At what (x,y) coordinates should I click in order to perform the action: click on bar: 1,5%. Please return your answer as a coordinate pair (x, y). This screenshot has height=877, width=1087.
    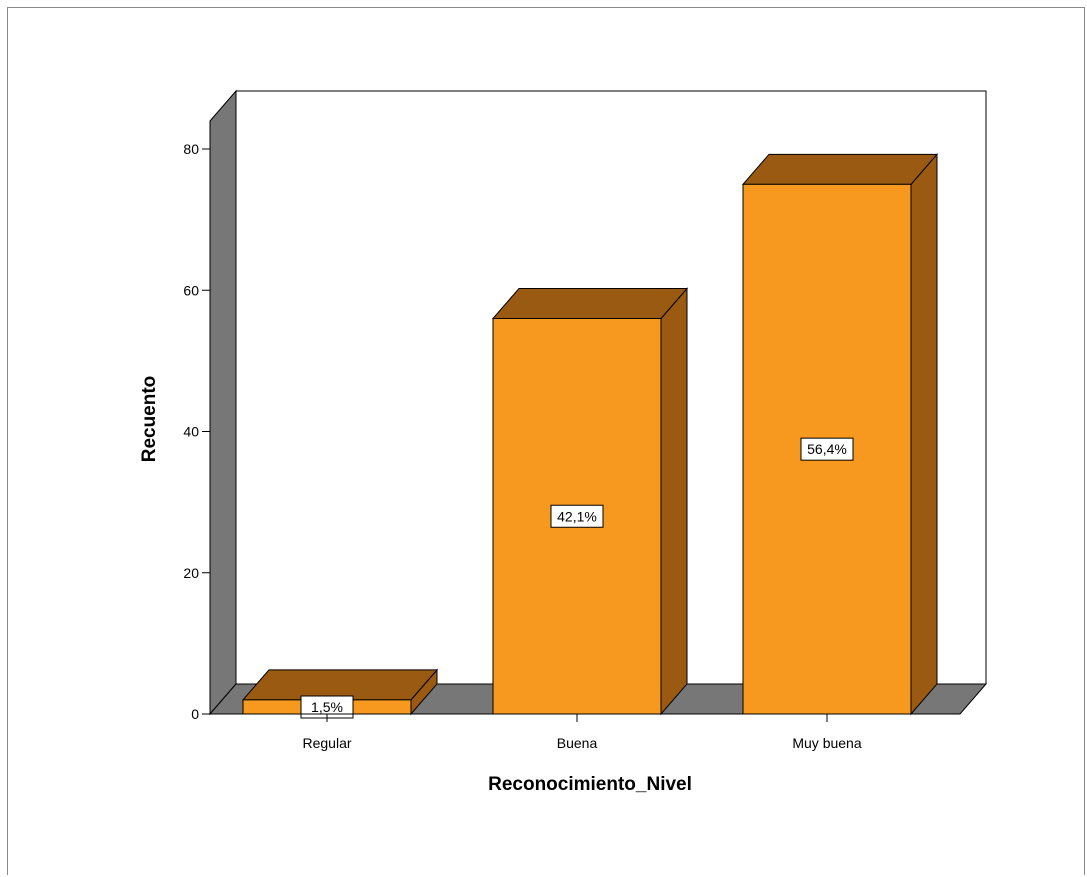
    Looking at the image, I should click on (340, 693).